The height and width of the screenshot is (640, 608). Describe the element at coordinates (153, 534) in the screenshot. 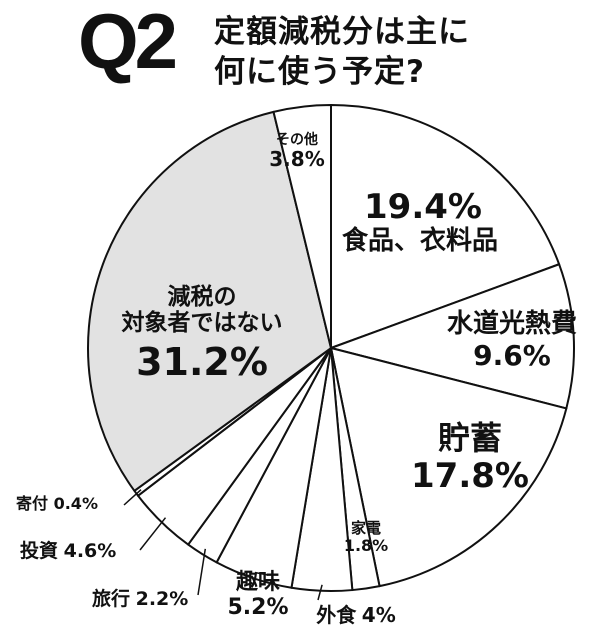

I see `leader-line-investment` at that location.